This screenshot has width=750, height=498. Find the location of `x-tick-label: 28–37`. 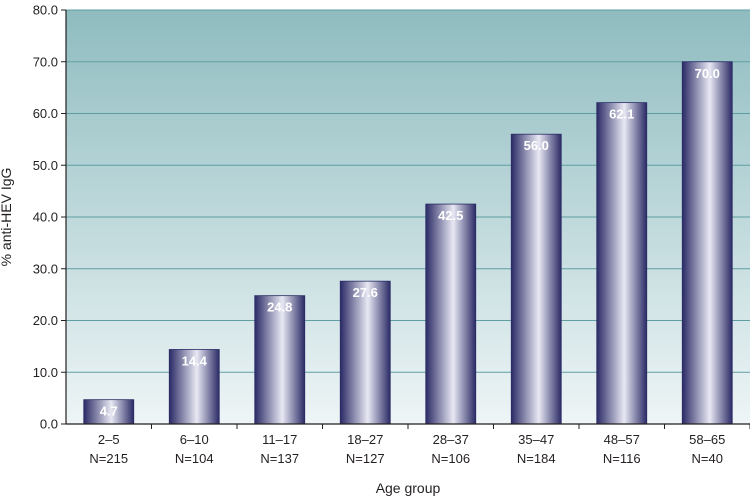

x-tick-label: 28–37 is located at coordinates (451, 439).